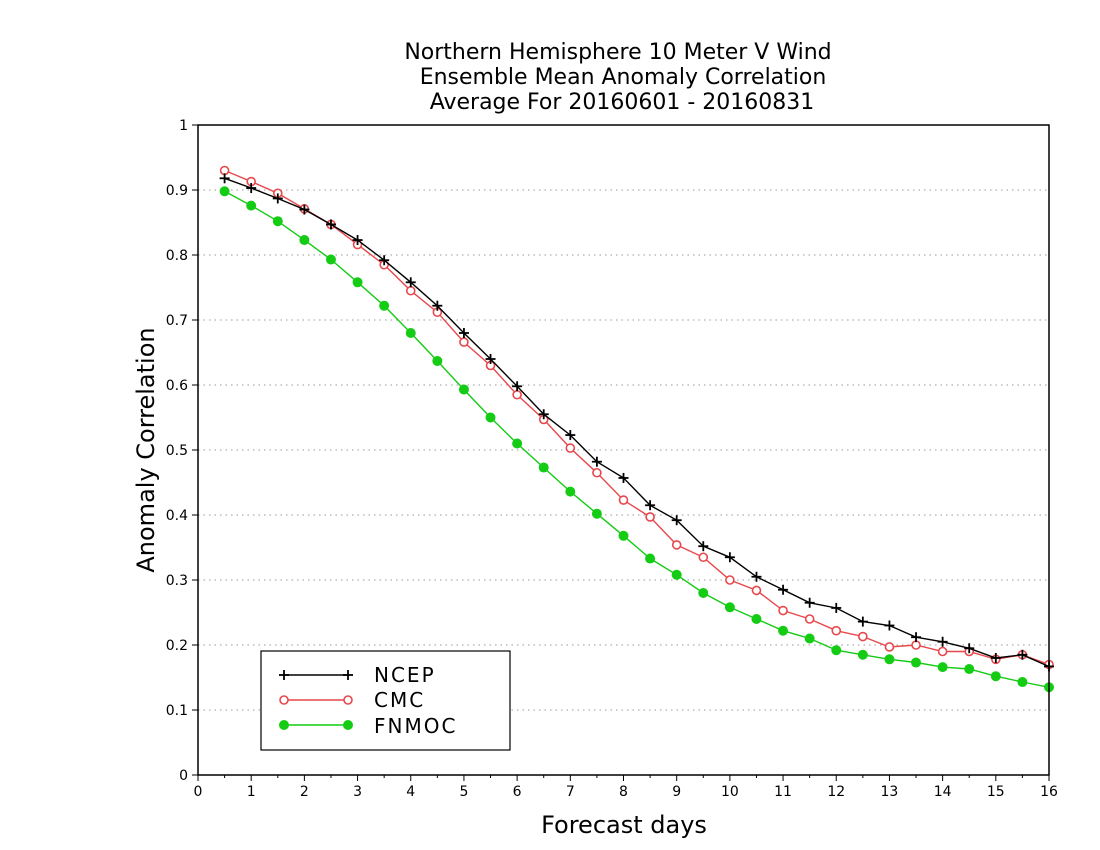  What do you see at coordinates (385, 700) in the screenshot?
I see `legend-box` at bounding box center [385, 700].